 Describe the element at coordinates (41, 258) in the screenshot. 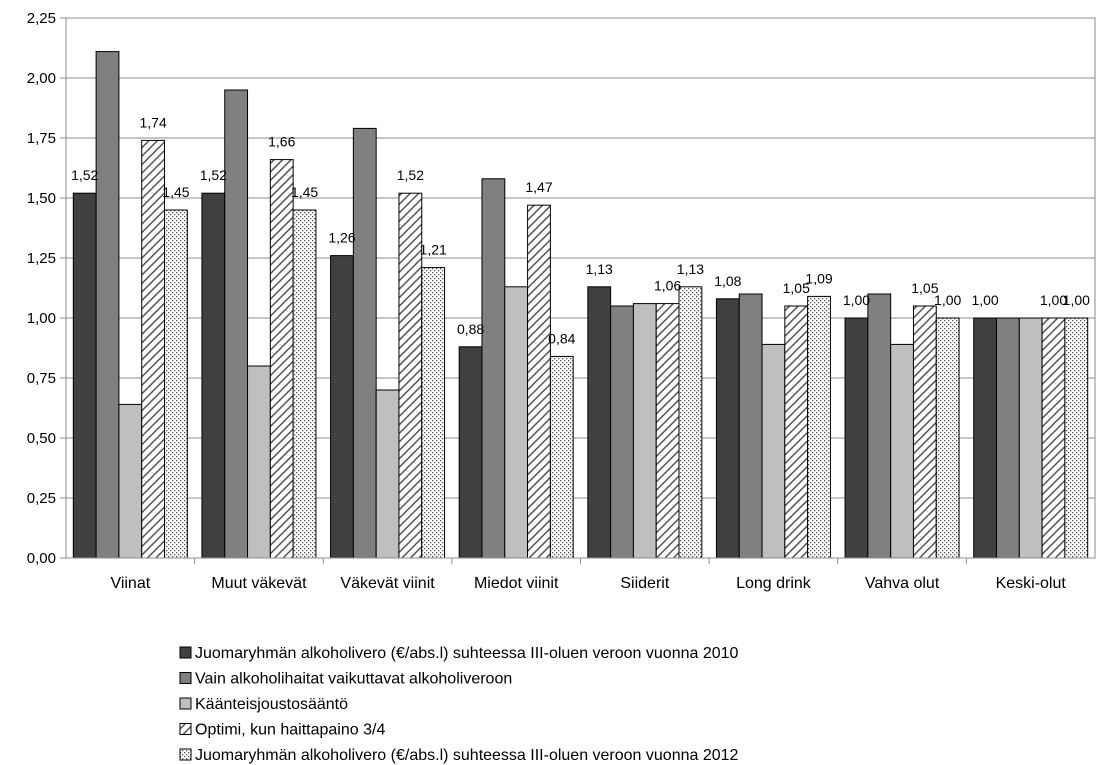

I see `y-tick-label: 1,25` at that location.